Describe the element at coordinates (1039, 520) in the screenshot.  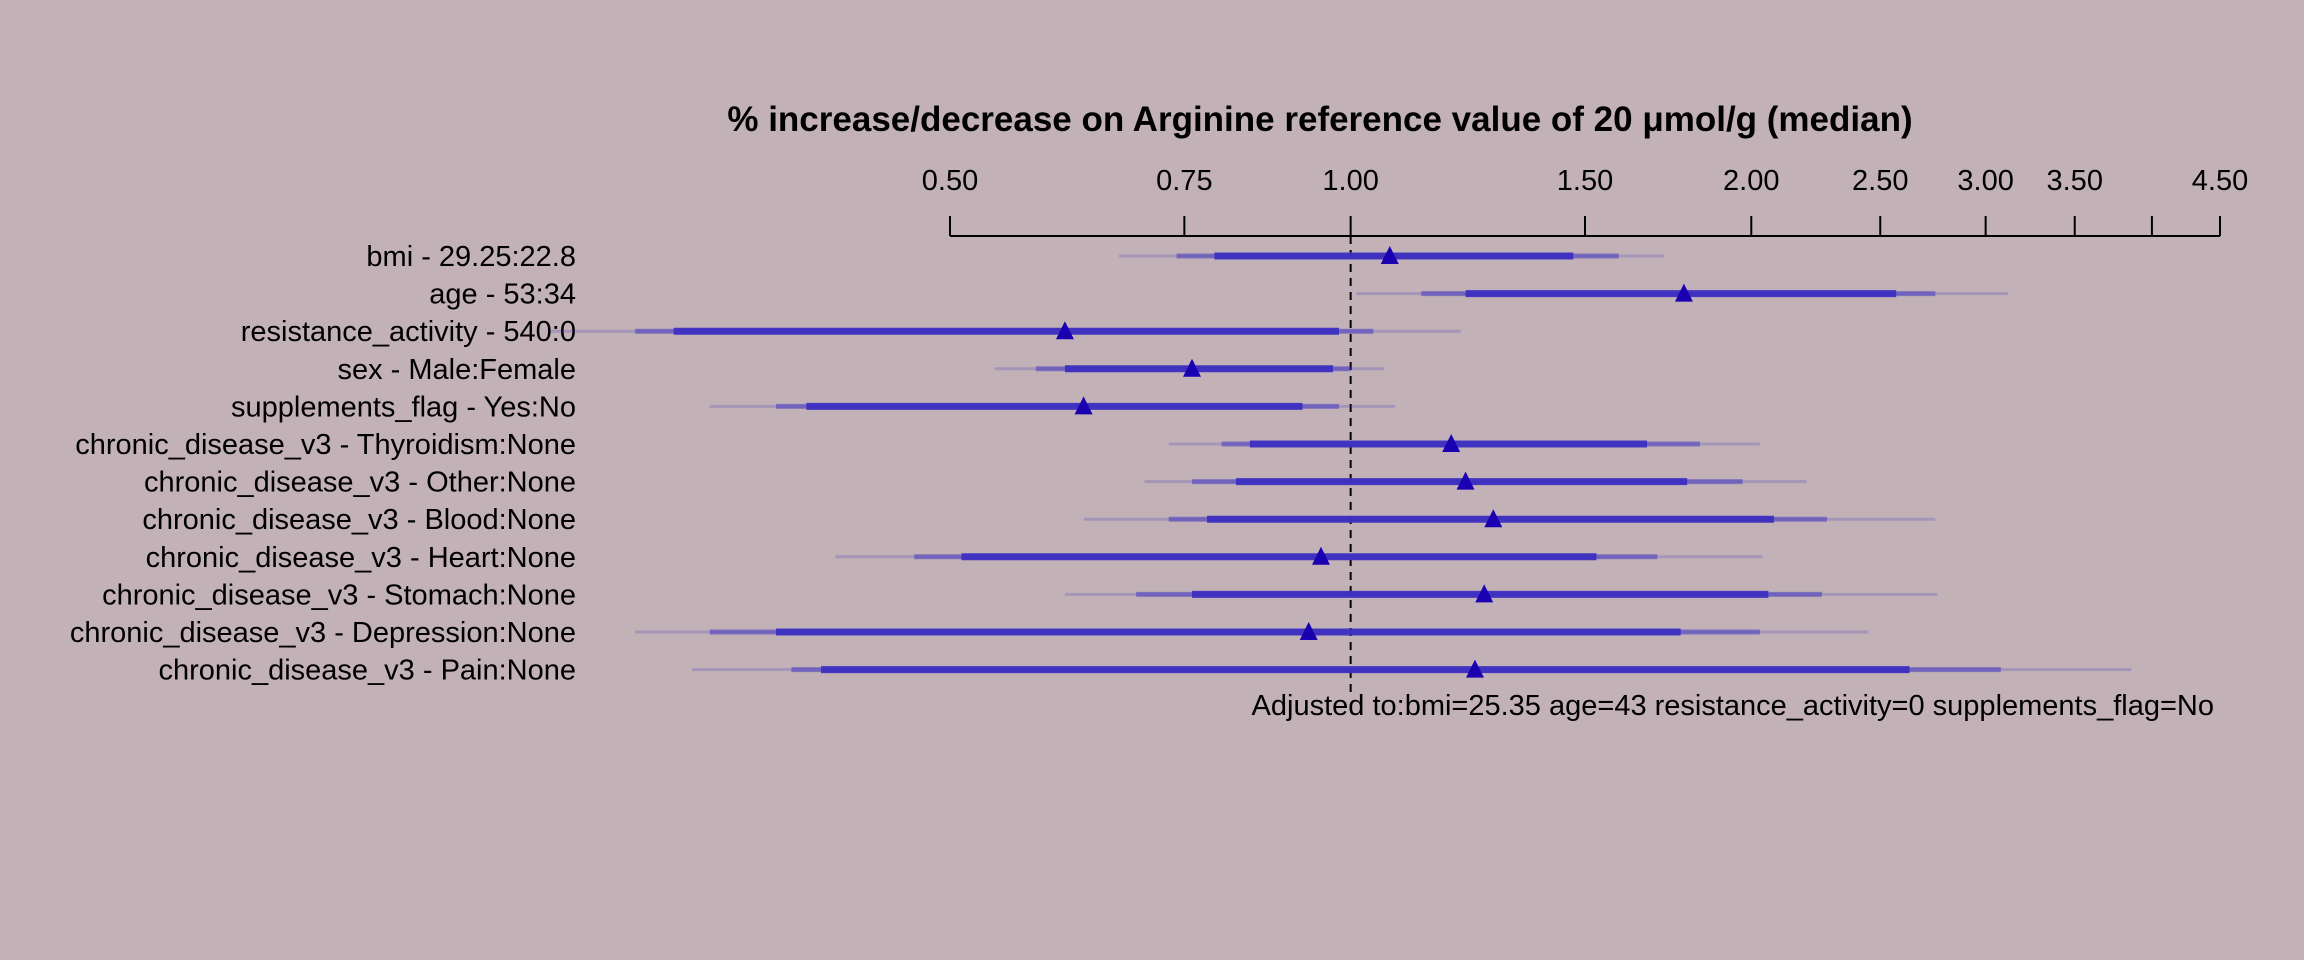
I see `forest-row: chronic_disease_v3 - Blood:None` at that location.